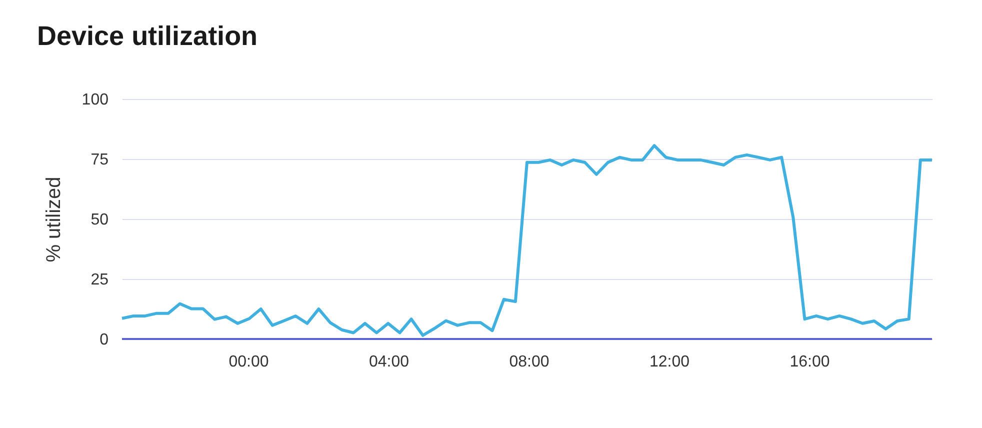  I want to click on x-tick-label: 08:00, so click(529, 362).